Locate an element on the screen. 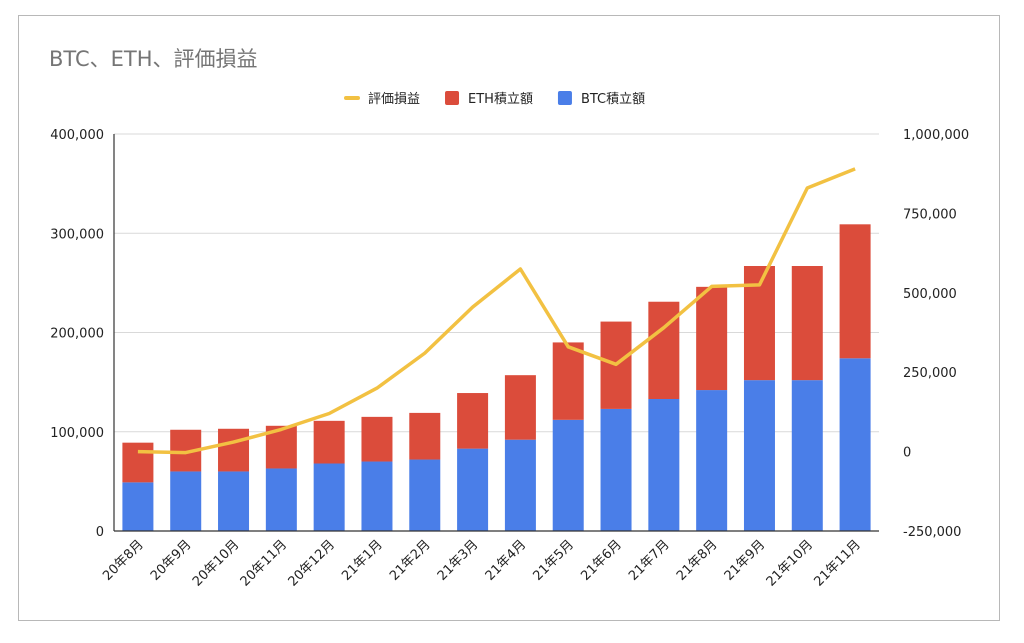 The height and width of the screenshot is (643, 1024). y-right-tick-label: 750,000 is located at coordinates (930, 214).